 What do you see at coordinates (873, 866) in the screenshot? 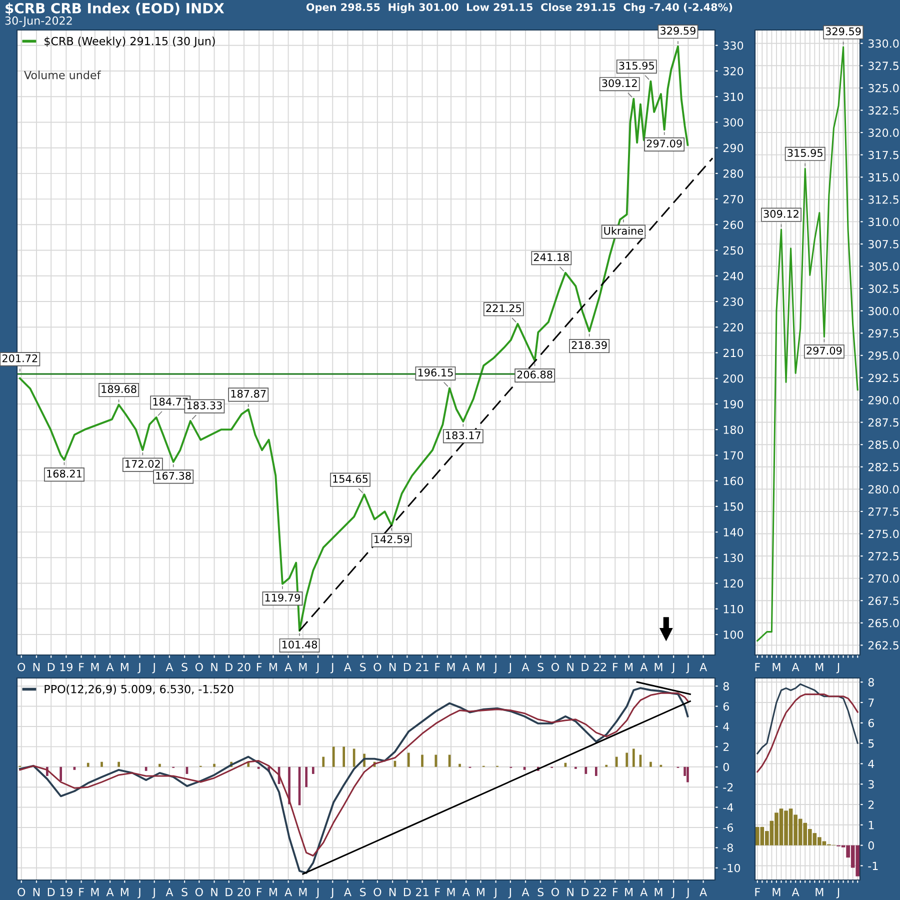
I see `y-tick-label: -1` at bounding box center [873, 866].